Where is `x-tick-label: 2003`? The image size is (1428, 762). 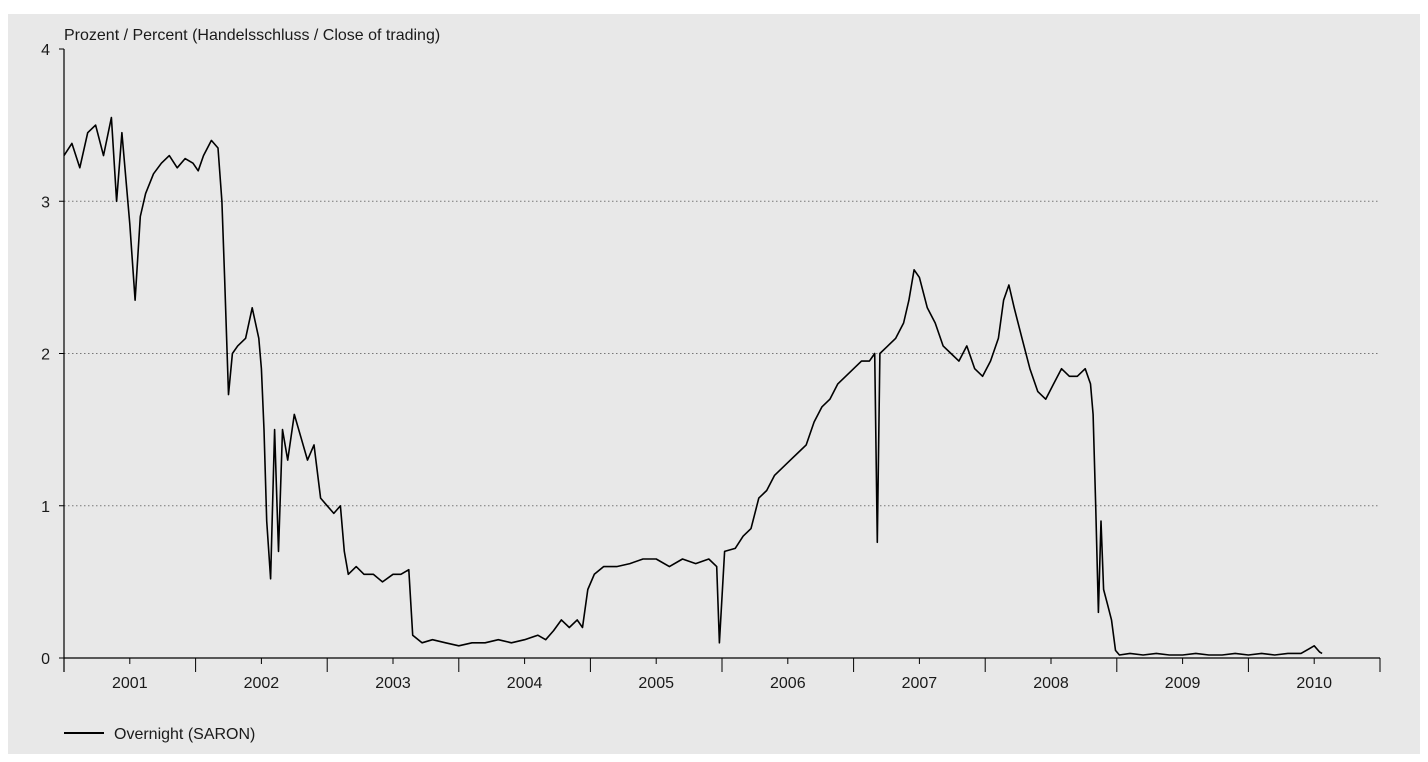 x-tick-label: 2003 is located at coordinates (393, 683).